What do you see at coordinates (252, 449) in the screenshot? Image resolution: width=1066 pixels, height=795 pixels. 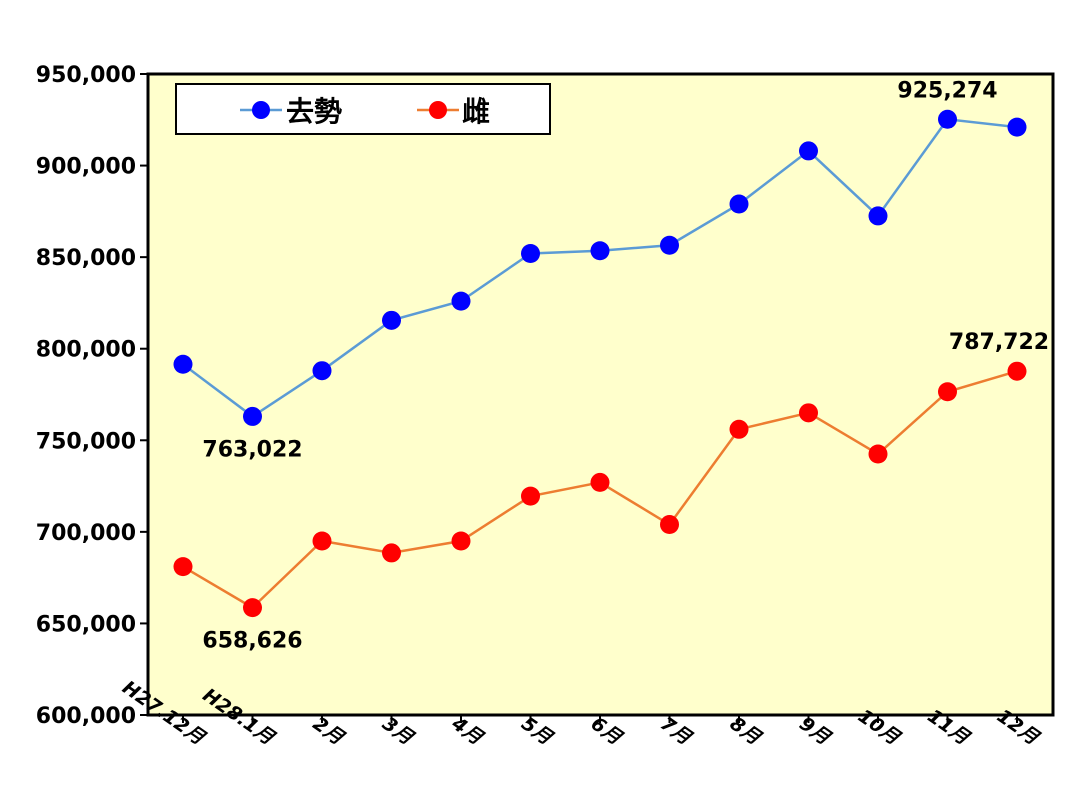 I see `data-label: 763,022` at bounding box center [252, 449].